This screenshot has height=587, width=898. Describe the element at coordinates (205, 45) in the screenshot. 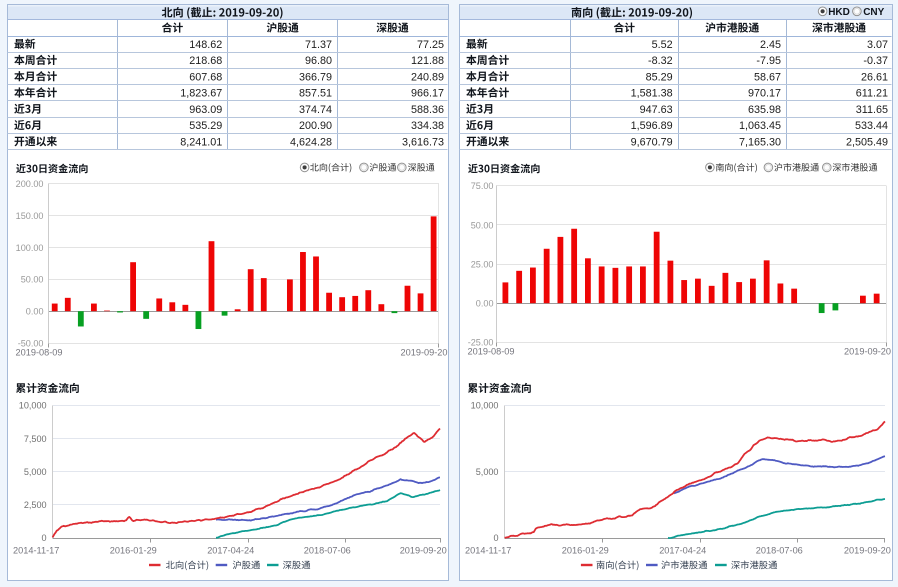

I see `svg-text: 148.62` at that location.